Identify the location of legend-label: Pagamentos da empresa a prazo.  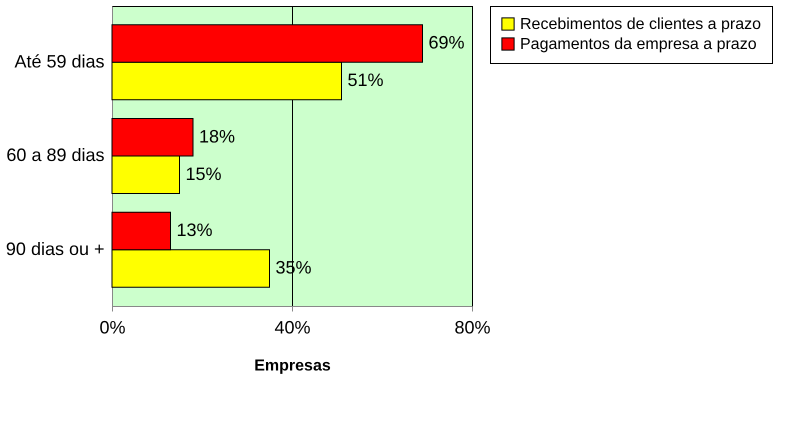
(638, 44).